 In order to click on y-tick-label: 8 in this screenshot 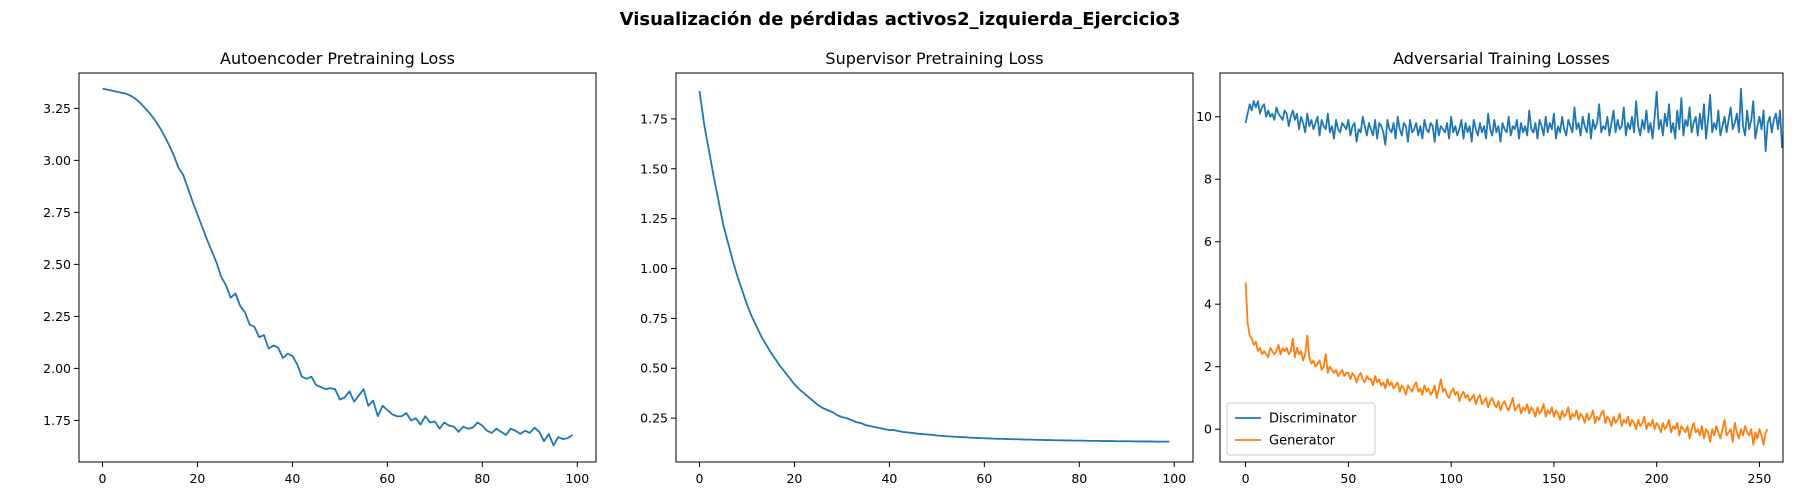, I will do `click(1208, 179)`.